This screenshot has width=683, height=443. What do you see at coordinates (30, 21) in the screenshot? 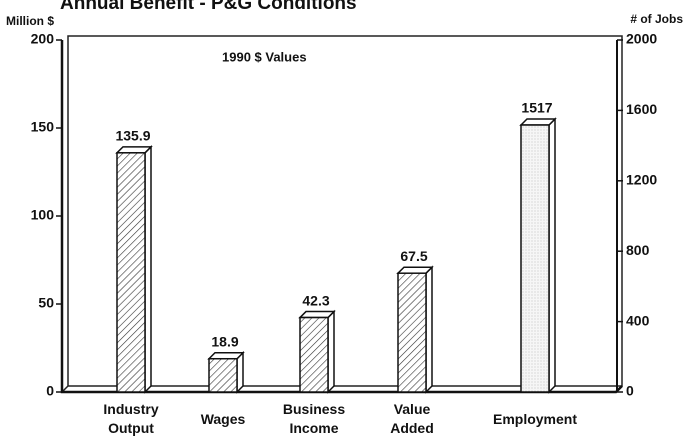
I see `y-axis-label: Million $` at bounding box center [30, 21].